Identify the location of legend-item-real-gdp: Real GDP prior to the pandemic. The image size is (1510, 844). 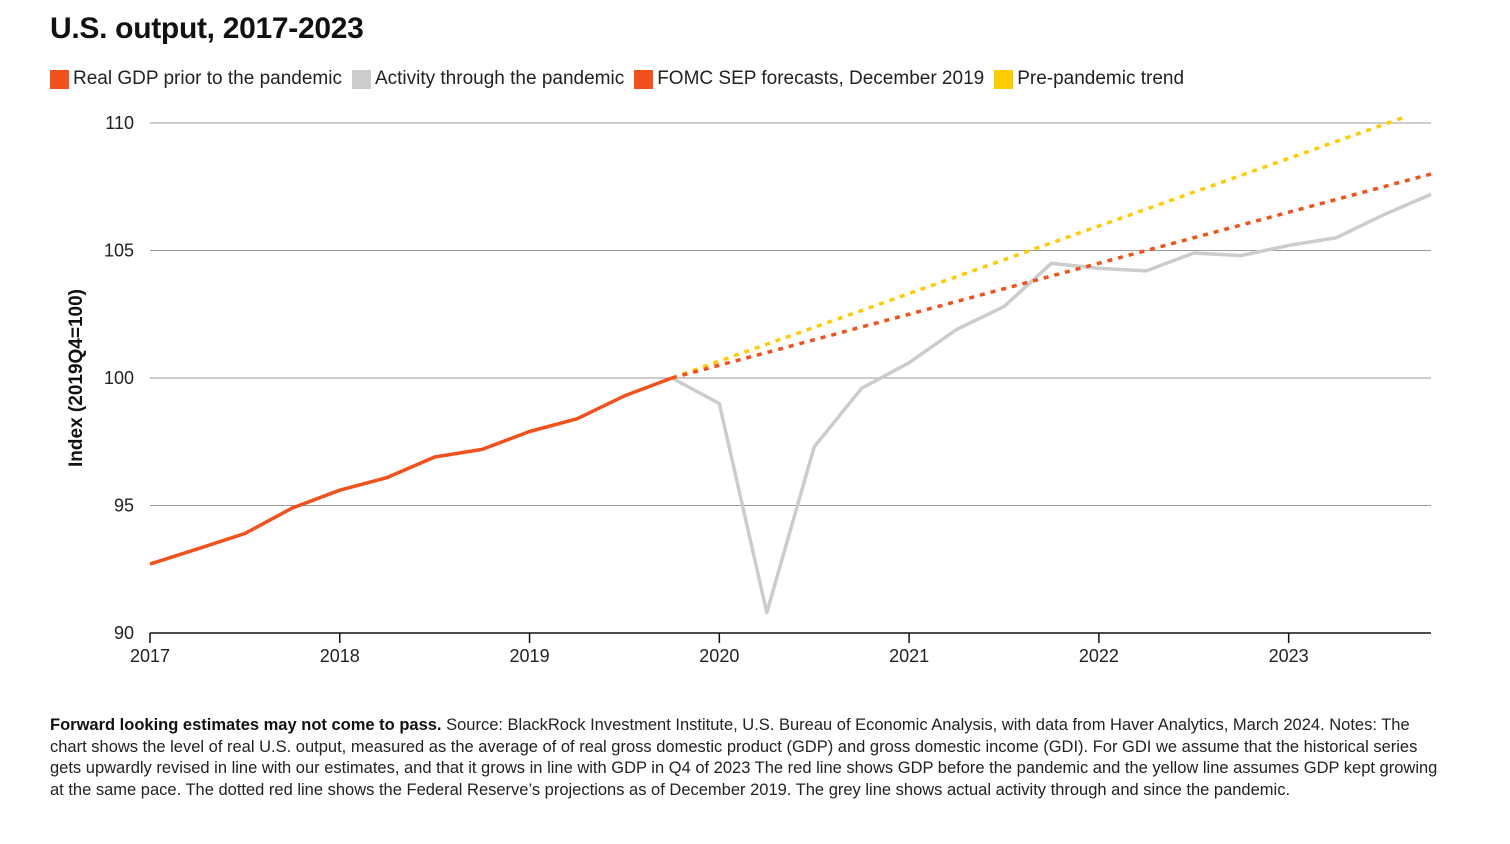
(196, 79).